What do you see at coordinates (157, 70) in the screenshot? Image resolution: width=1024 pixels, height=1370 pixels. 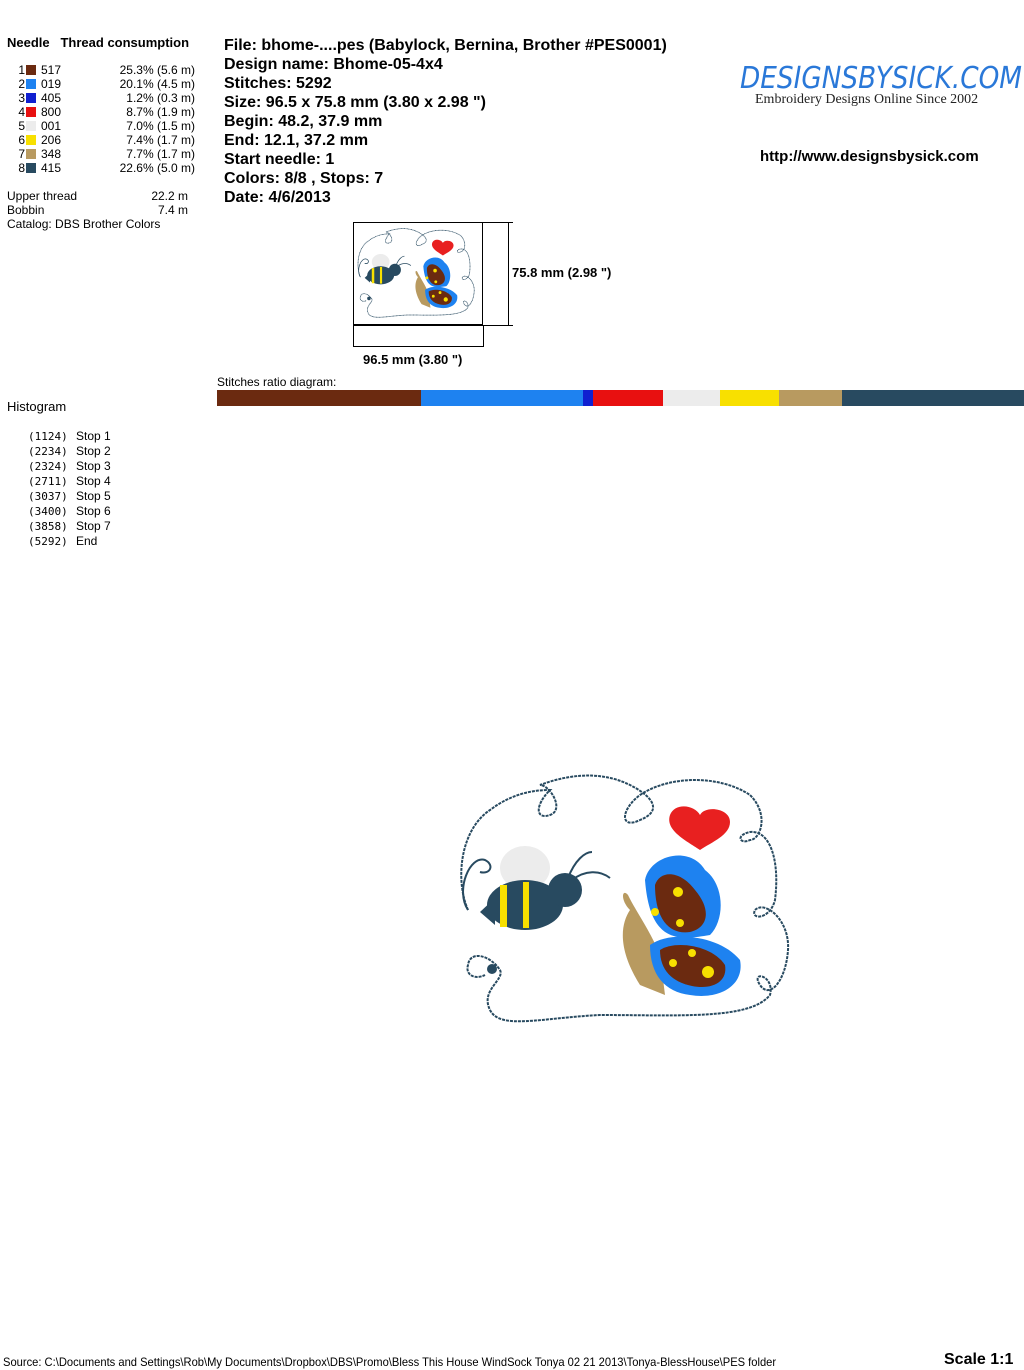 I see `thread-percent: 25.3% (5.6 m)` at bounding box center [157, 70].